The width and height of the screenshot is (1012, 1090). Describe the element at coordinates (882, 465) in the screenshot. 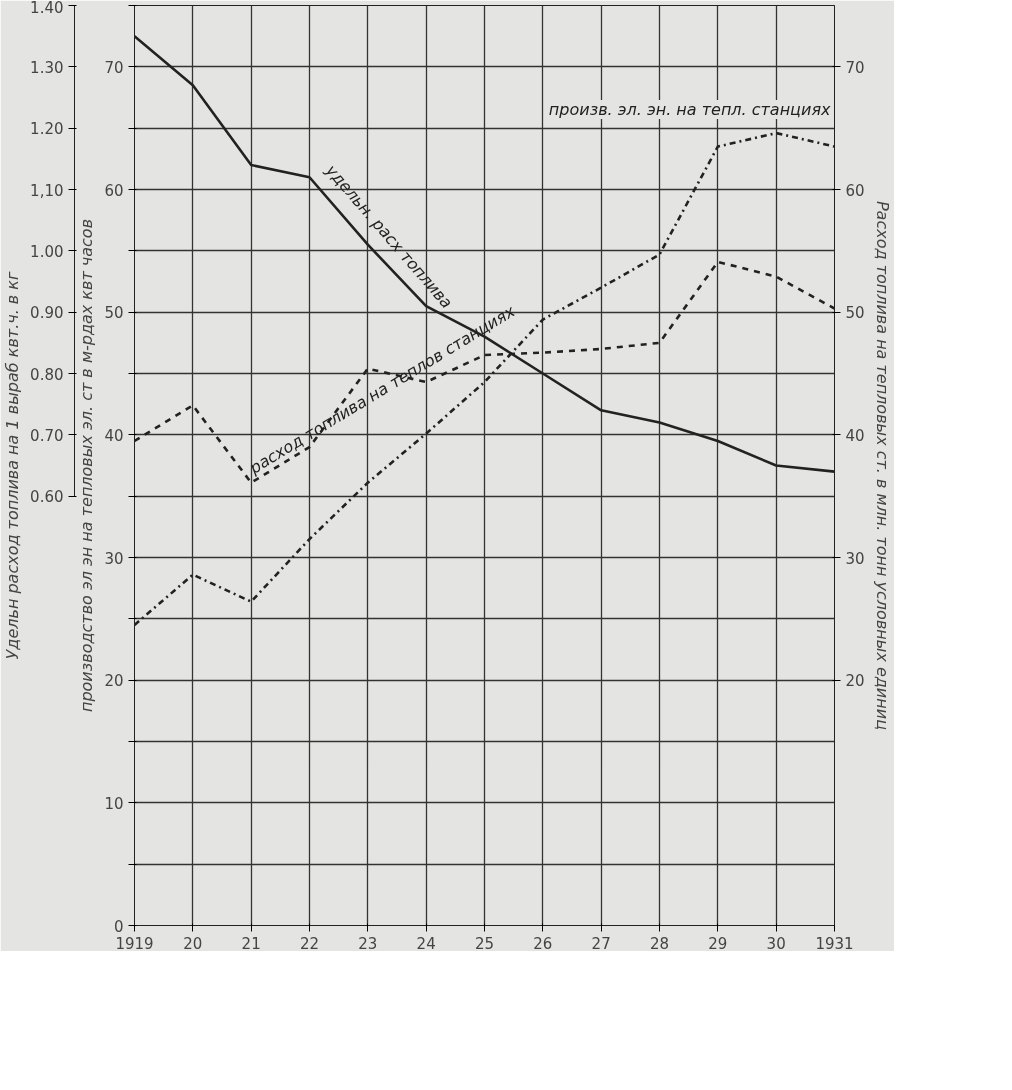

I see `y2-axis-title: Расход топлива на тепловых ст. в млн. тонн условных единиц` at that location.